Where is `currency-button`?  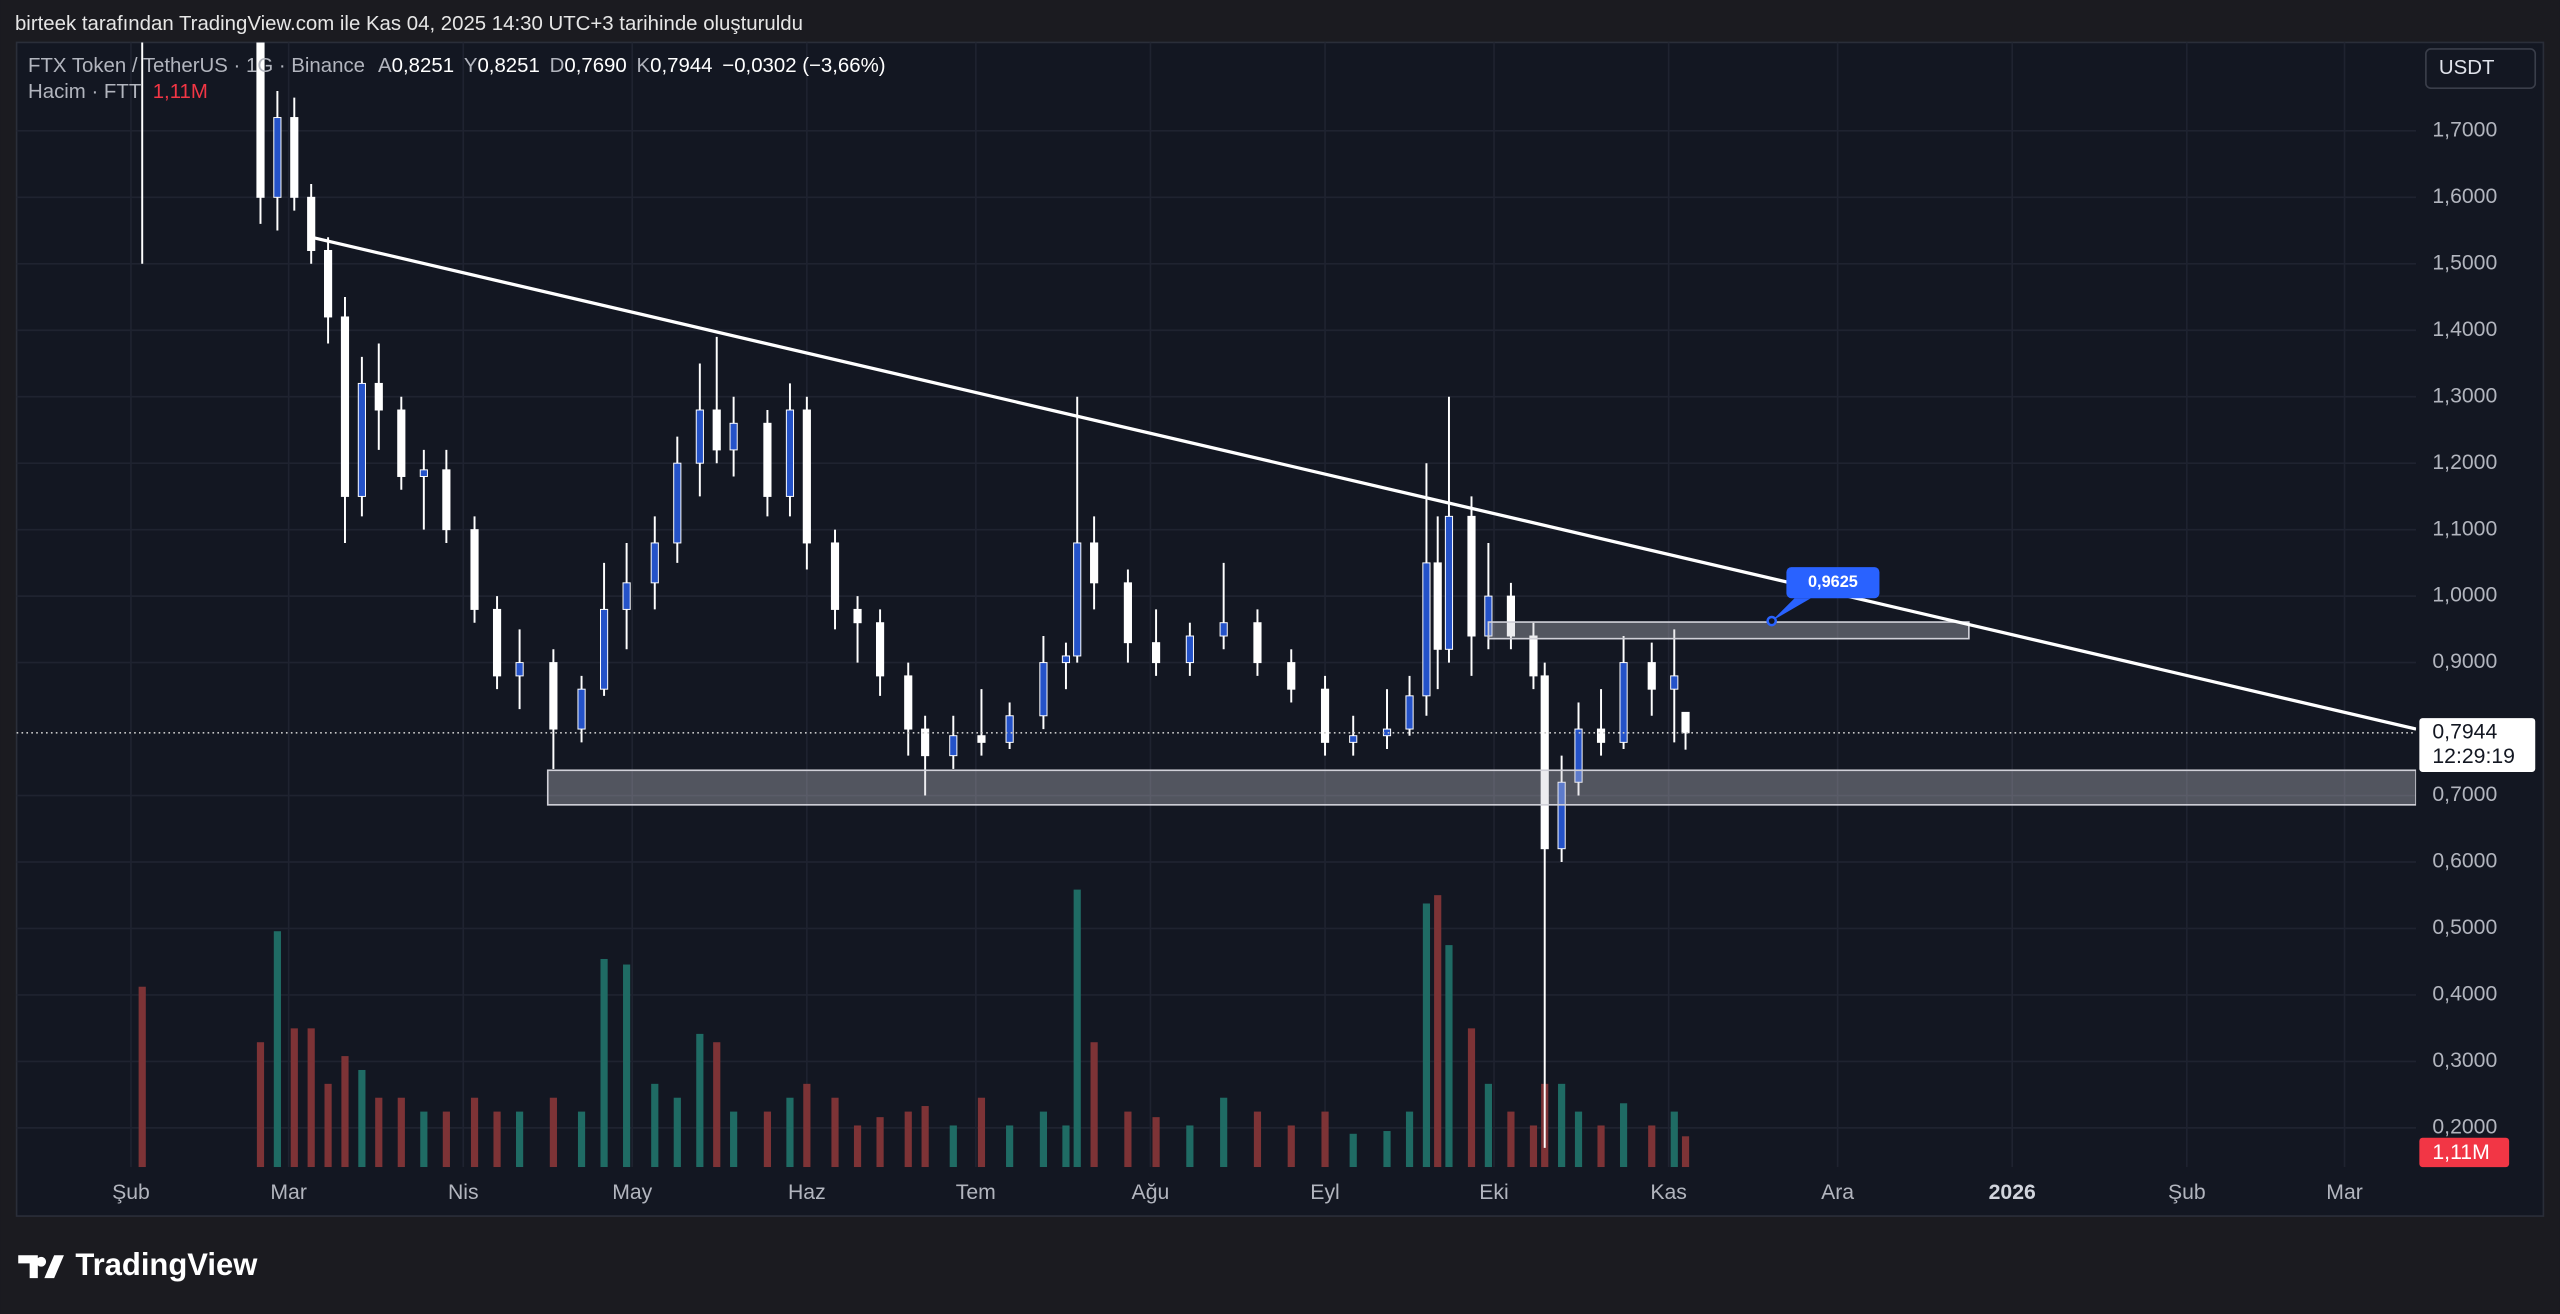
currency-button is located at coordinates (2481, 68).